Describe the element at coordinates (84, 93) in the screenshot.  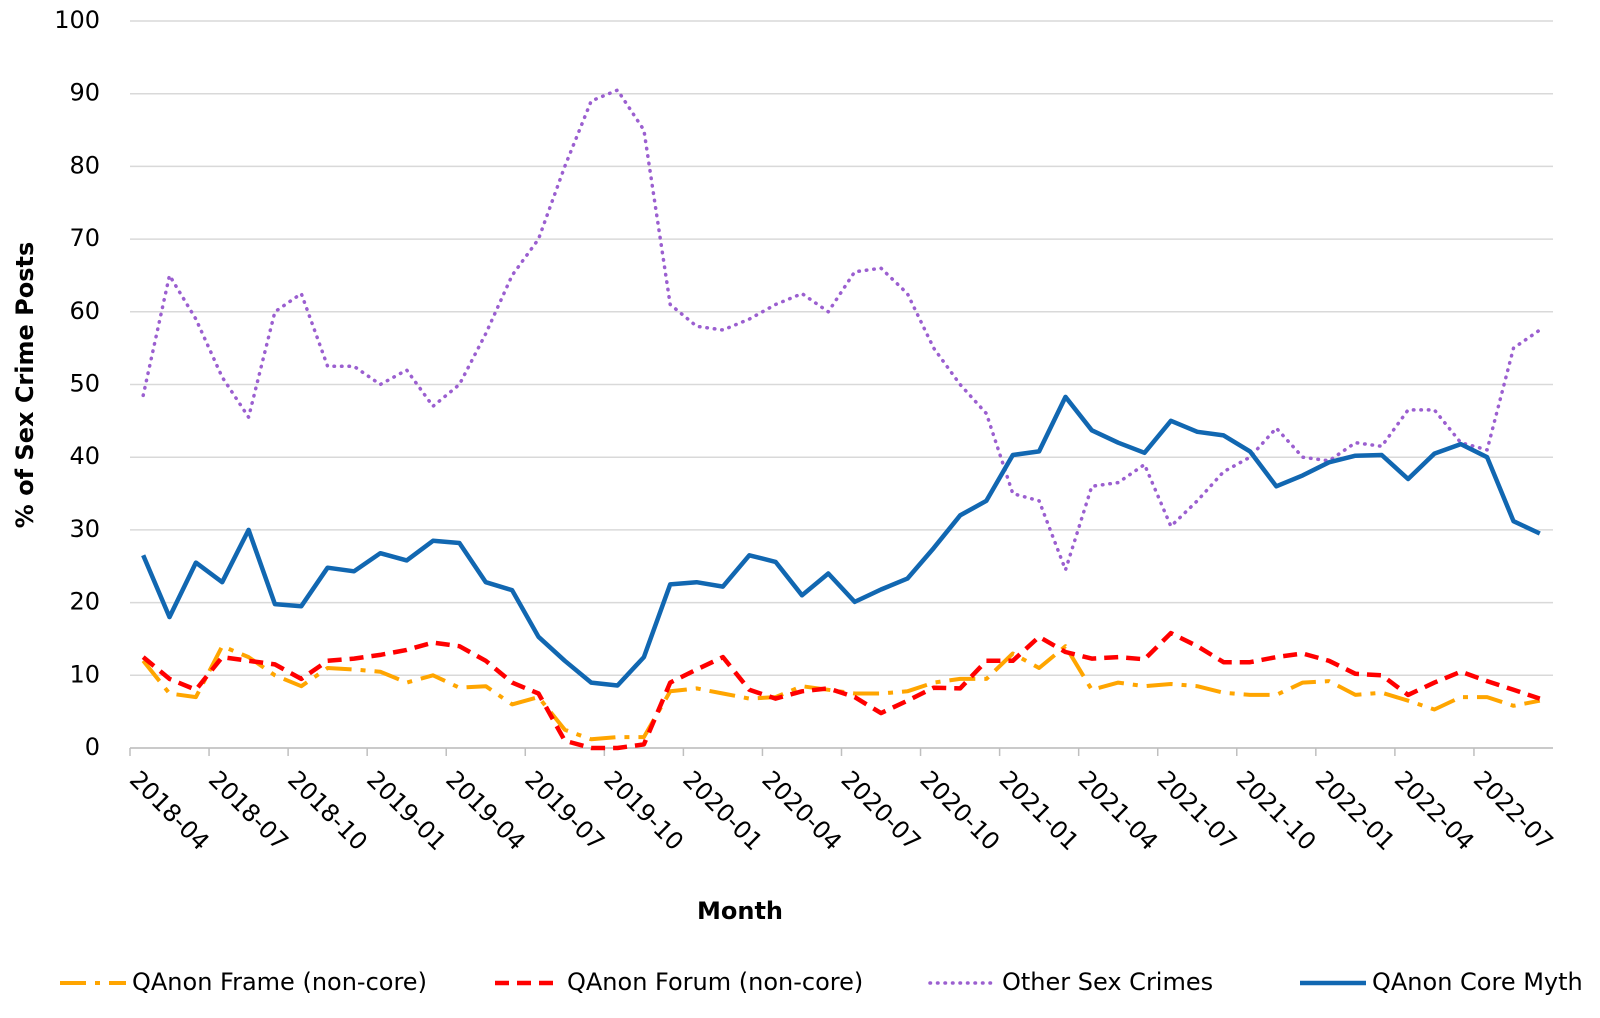
I see `y-tick-label: 90` at that location.